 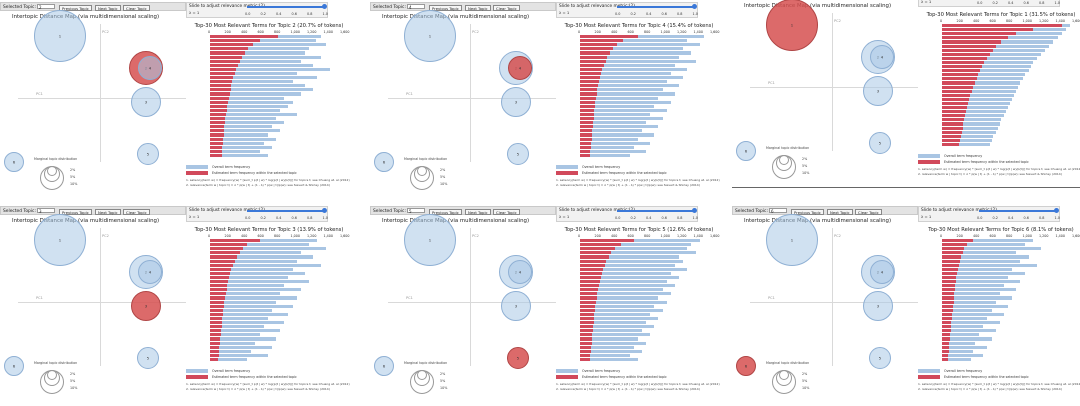 What do you see at coordinates (777, 211) in the screenshot?
I see `selected-topic-input: 6` at bounding box center [777, 211].